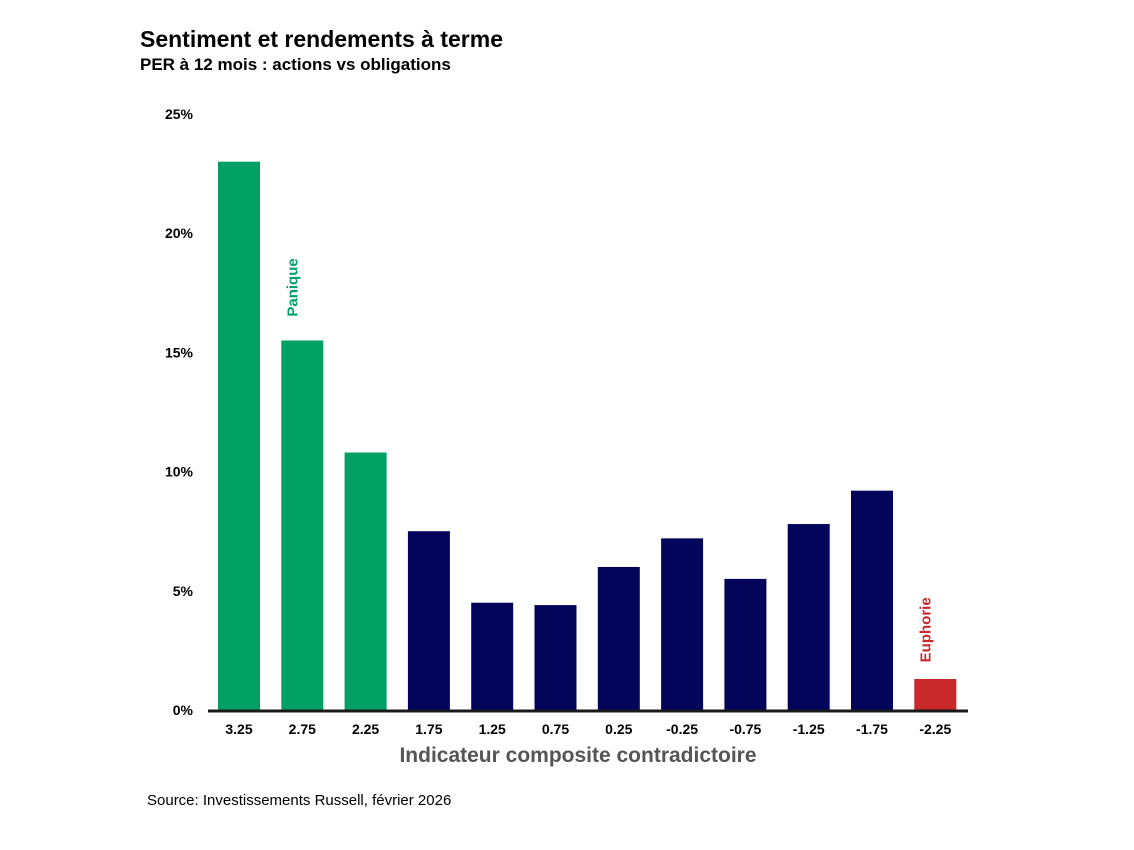 Image resolution: width=1134 pixels, height=850 pixels. I want to click on x-tick-label: -1.75, so click(872, 729).